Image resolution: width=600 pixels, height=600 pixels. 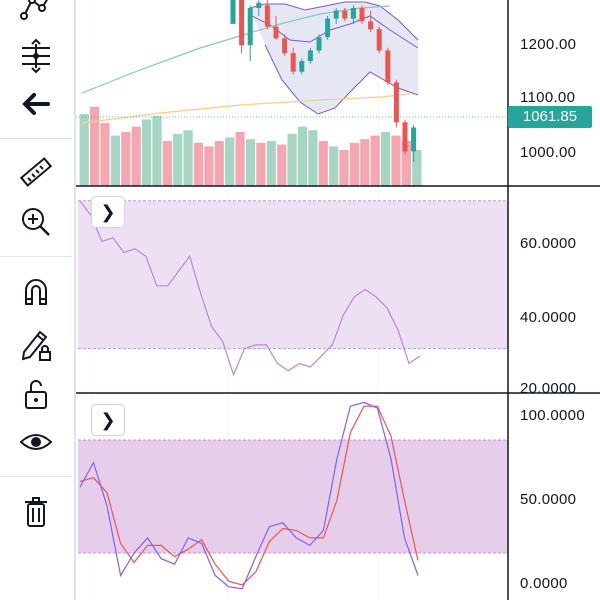 I want to click on stochastic-band, so click(x=293, y=496).